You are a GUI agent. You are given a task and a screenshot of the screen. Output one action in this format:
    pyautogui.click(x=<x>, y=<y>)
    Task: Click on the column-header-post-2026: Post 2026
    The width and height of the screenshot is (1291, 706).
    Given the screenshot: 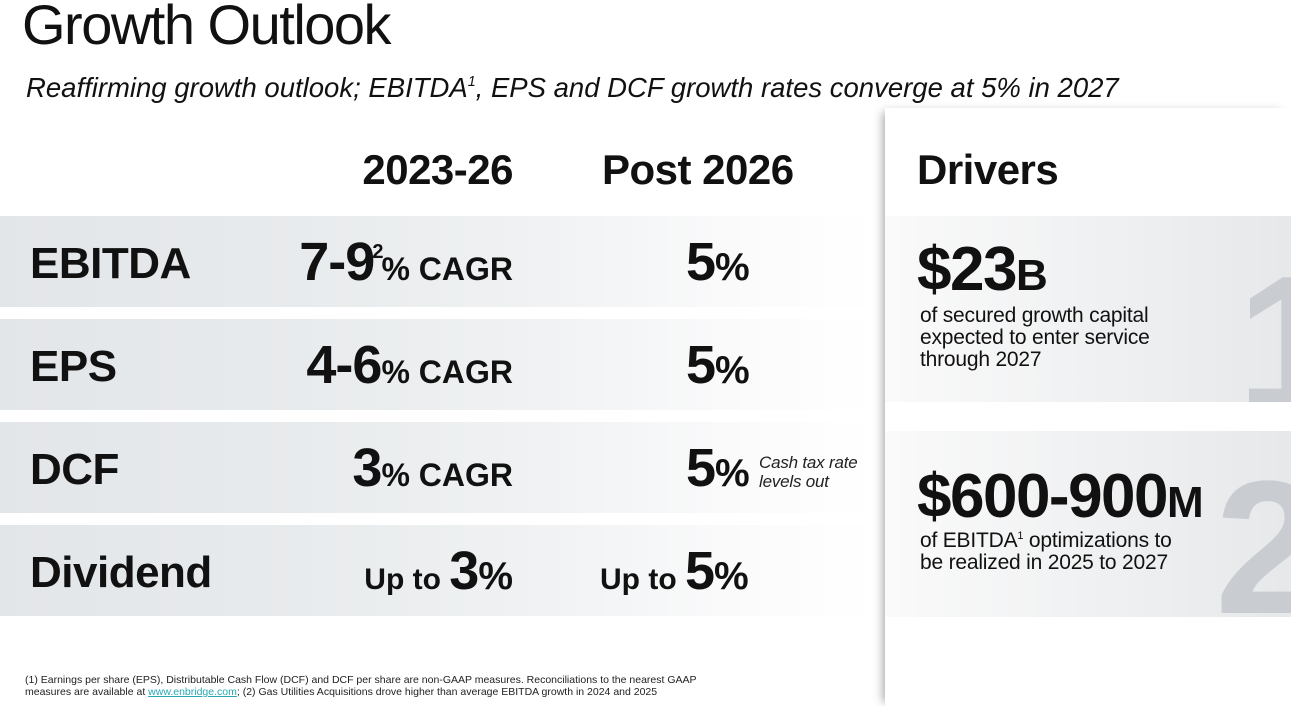 What is the action you would take?
    pyautogui.click(x=698, y=169)
    